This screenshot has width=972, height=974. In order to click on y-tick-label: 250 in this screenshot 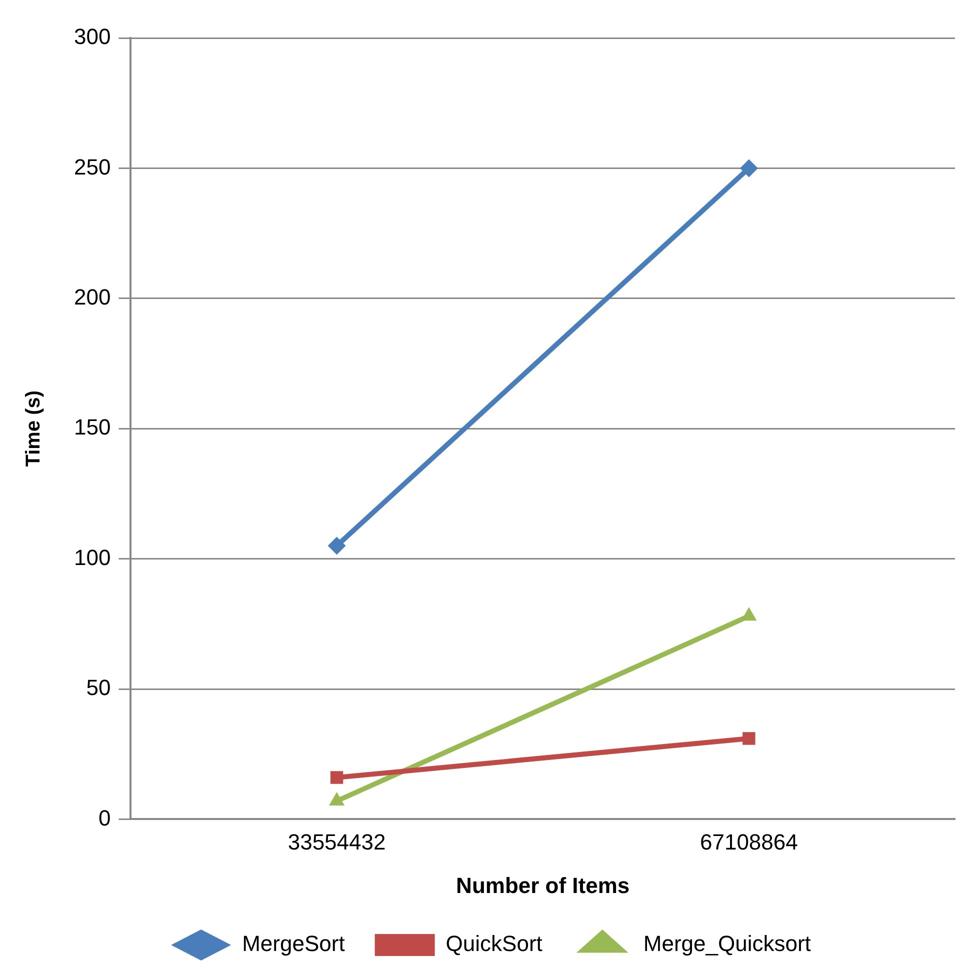, I will do `click(92, 167)`.